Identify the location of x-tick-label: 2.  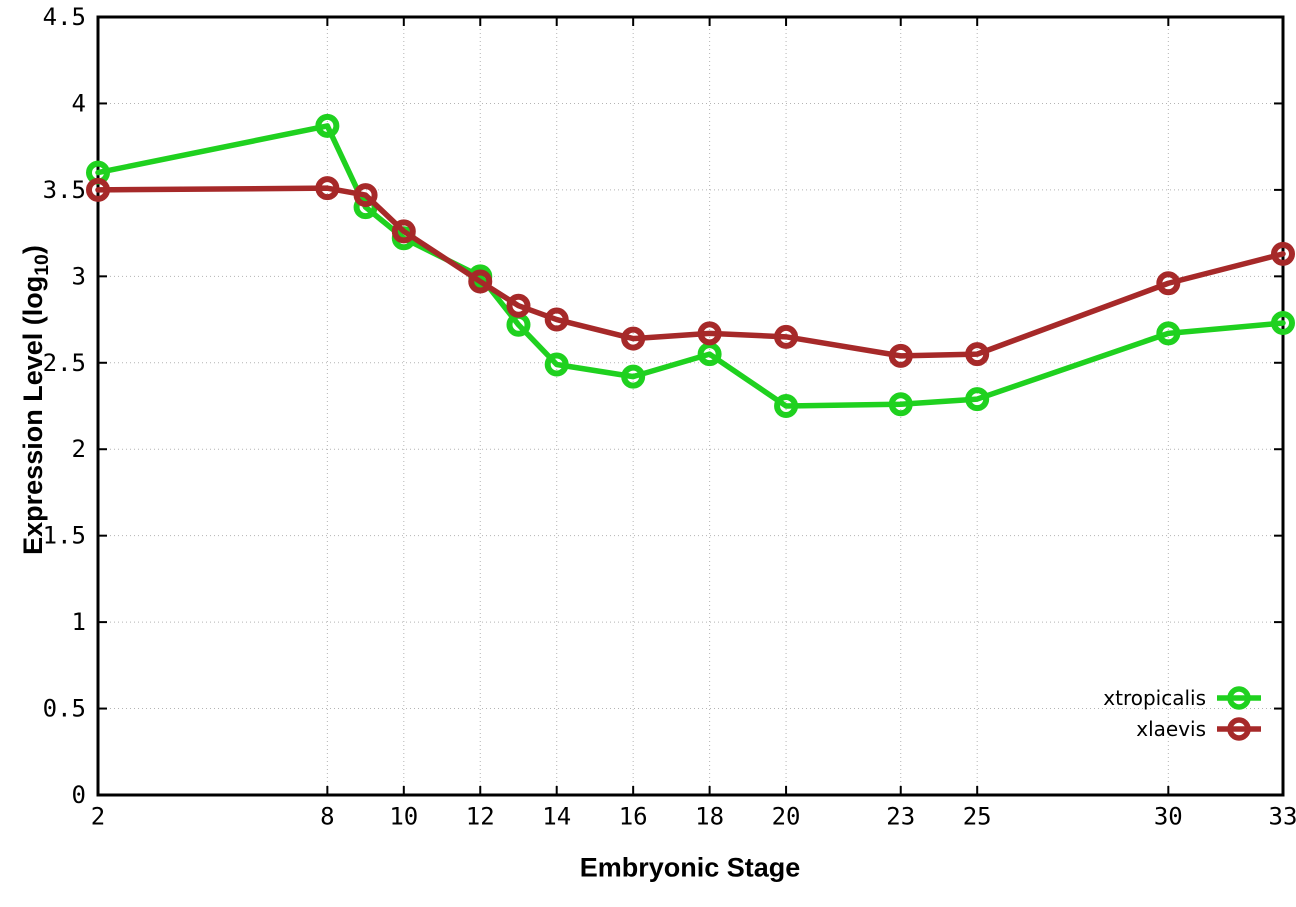
(98, 817).